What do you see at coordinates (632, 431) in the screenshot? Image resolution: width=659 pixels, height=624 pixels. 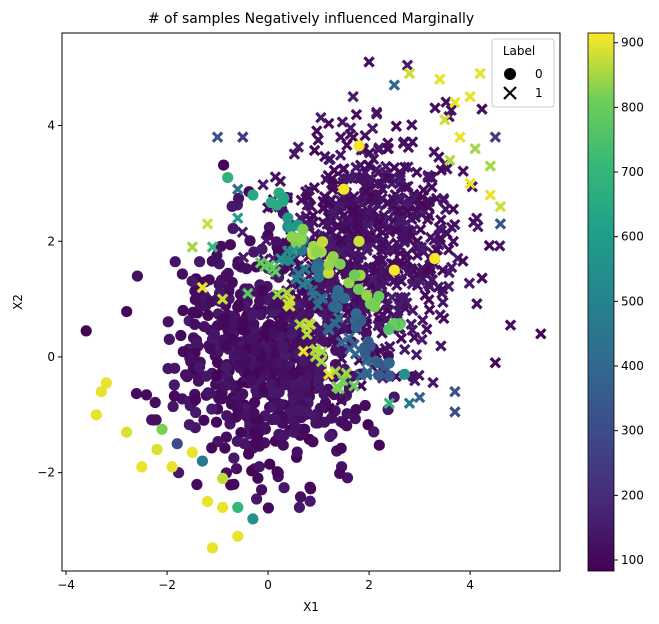 I see `colorbar-tick-label: 300` at bounding box center [632, 431].